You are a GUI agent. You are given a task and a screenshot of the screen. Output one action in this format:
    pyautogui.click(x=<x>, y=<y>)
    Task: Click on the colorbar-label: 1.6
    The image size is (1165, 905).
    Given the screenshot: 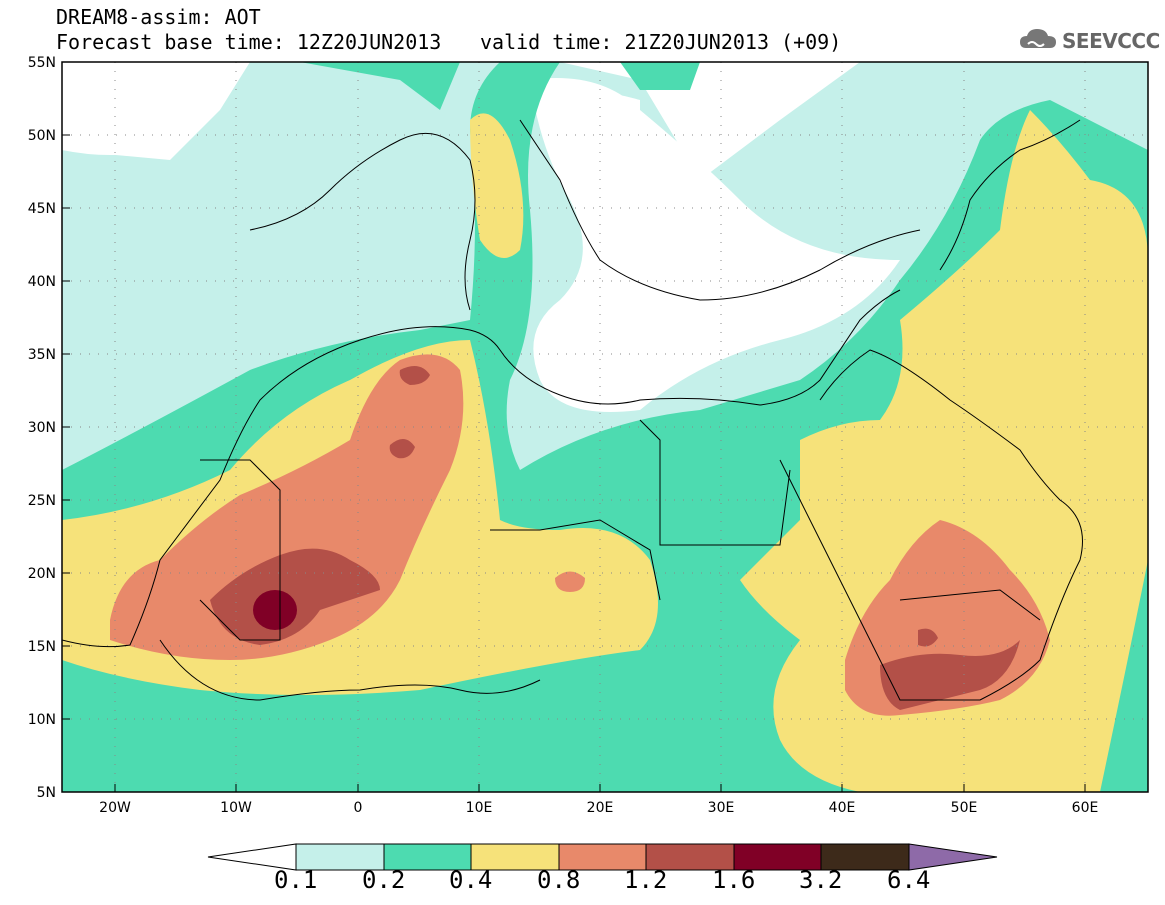 What is the action you would take?
    pyautogui.click(x=734, y=880)
    